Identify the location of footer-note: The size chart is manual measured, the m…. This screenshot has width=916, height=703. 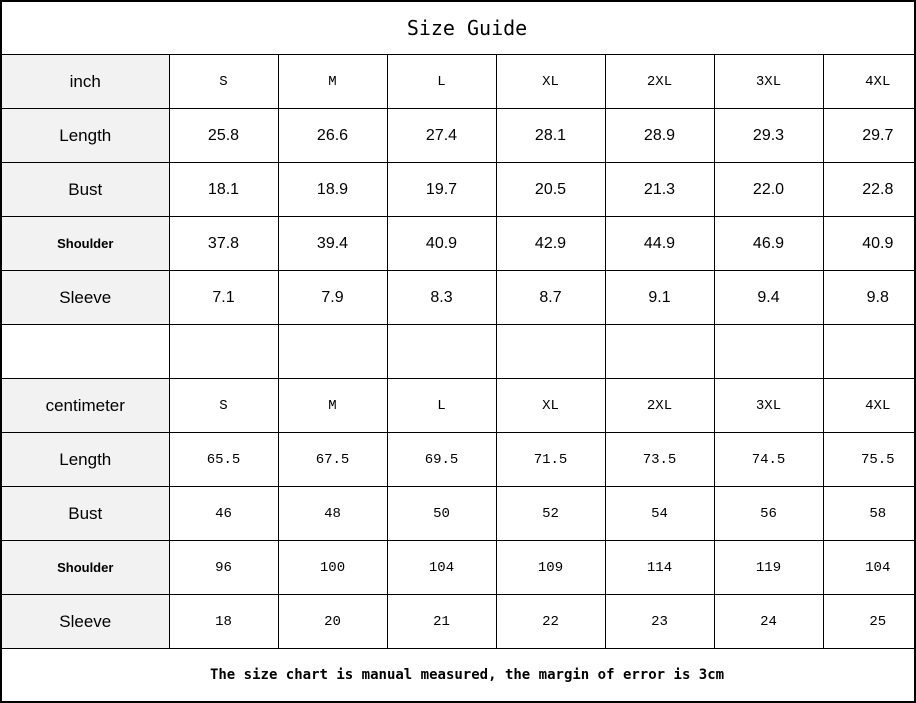
(458, 674).